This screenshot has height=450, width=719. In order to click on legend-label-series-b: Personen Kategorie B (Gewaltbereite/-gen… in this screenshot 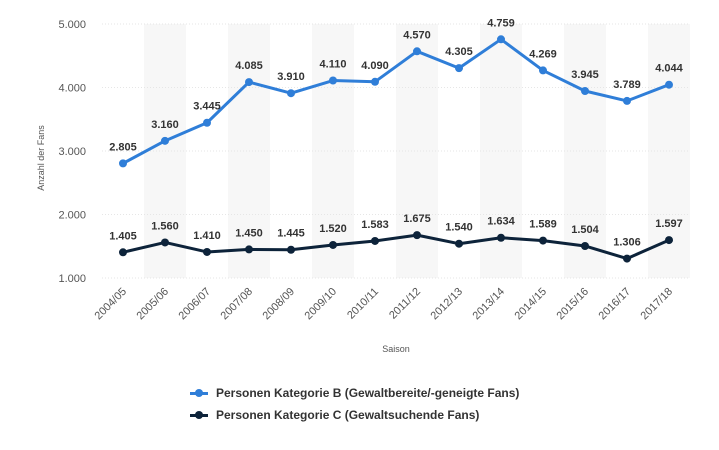, I will do `click(368, 393)`.